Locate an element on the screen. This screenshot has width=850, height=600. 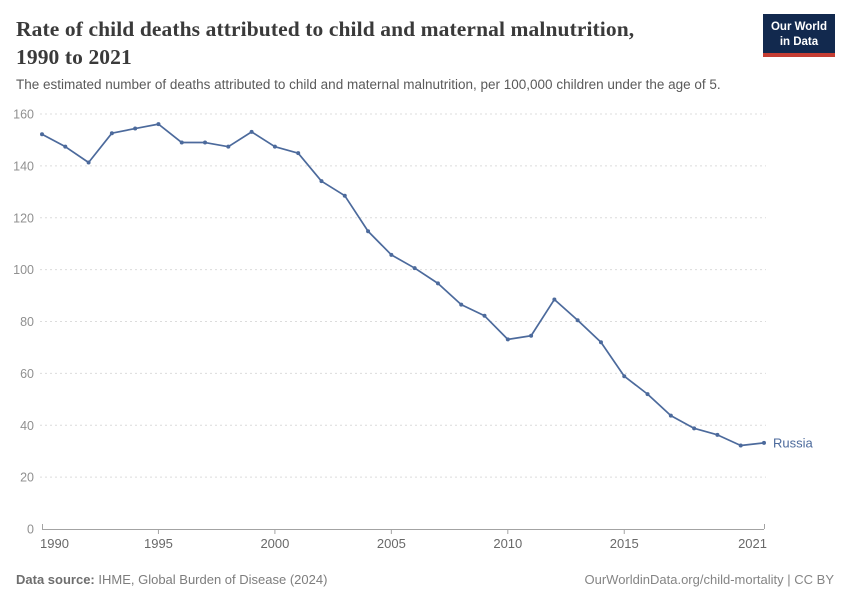
svg-text: 20 is located at coordinates (27, 478).